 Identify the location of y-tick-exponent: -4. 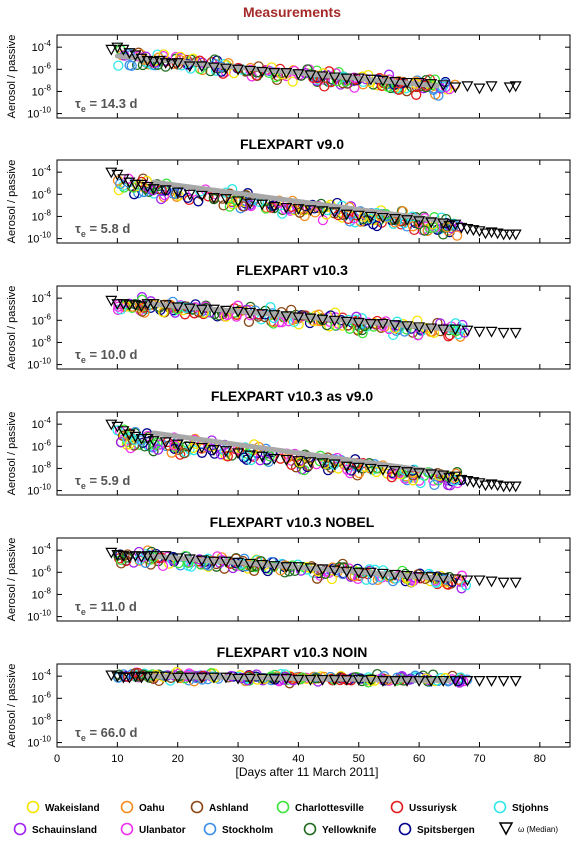
(48, 420).